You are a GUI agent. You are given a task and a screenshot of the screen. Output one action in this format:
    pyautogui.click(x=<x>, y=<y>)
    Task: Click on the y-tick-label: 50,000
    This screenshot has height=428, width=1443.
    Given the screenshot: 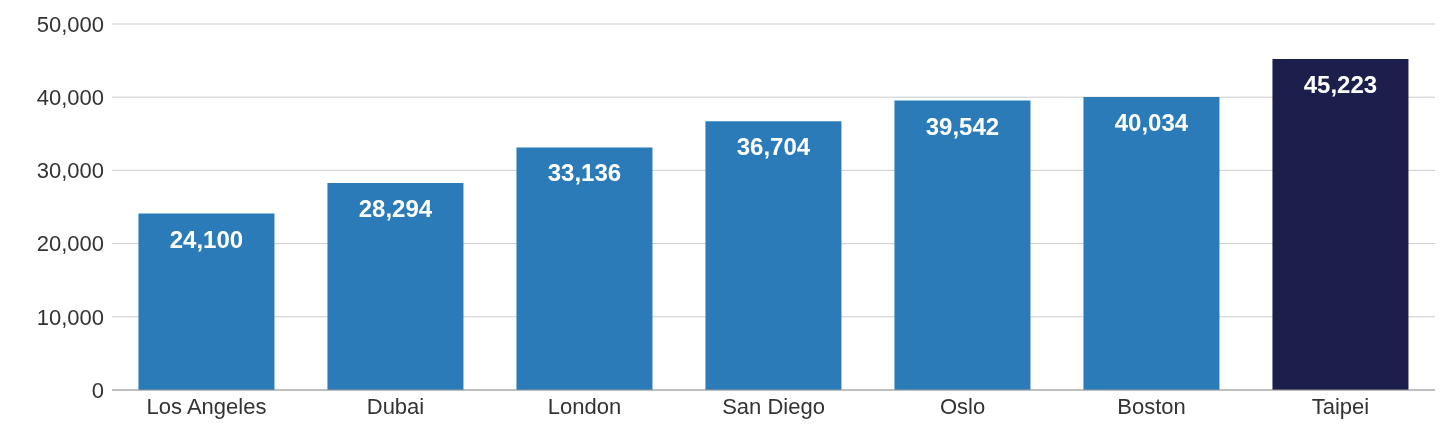 What is the action you would take?
    pyautogui.click(x=70, y=24)
    